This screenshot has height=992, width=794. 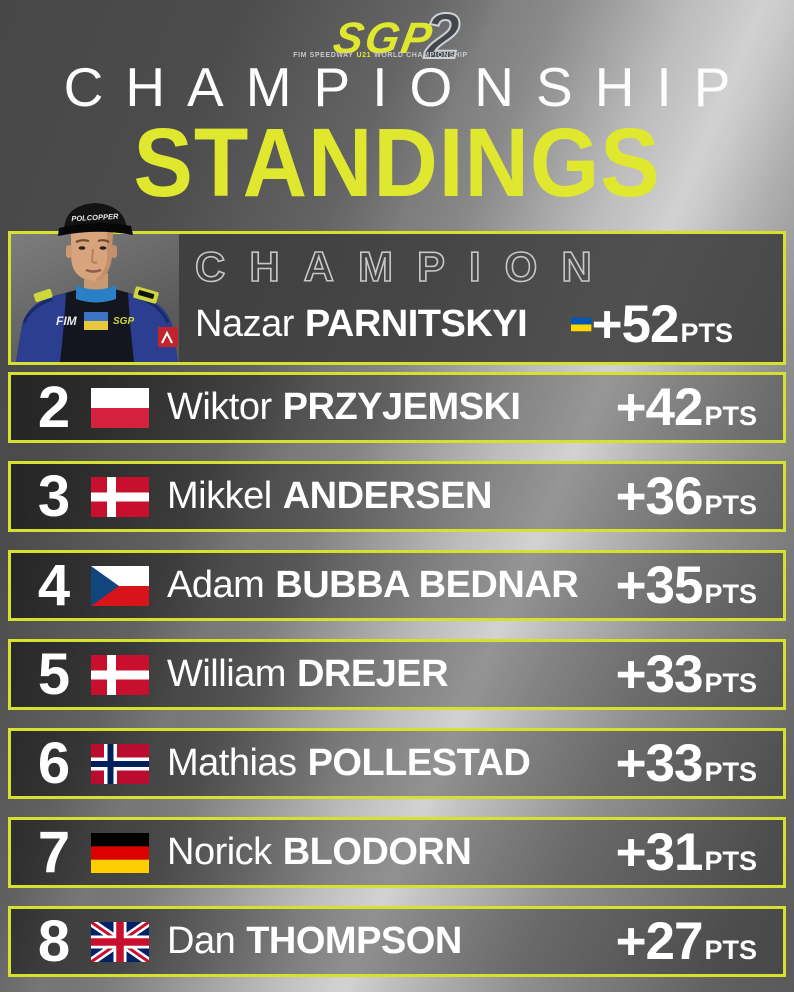 I want to click on standings-heading: STANDINGS, so click(x=397, y=162).